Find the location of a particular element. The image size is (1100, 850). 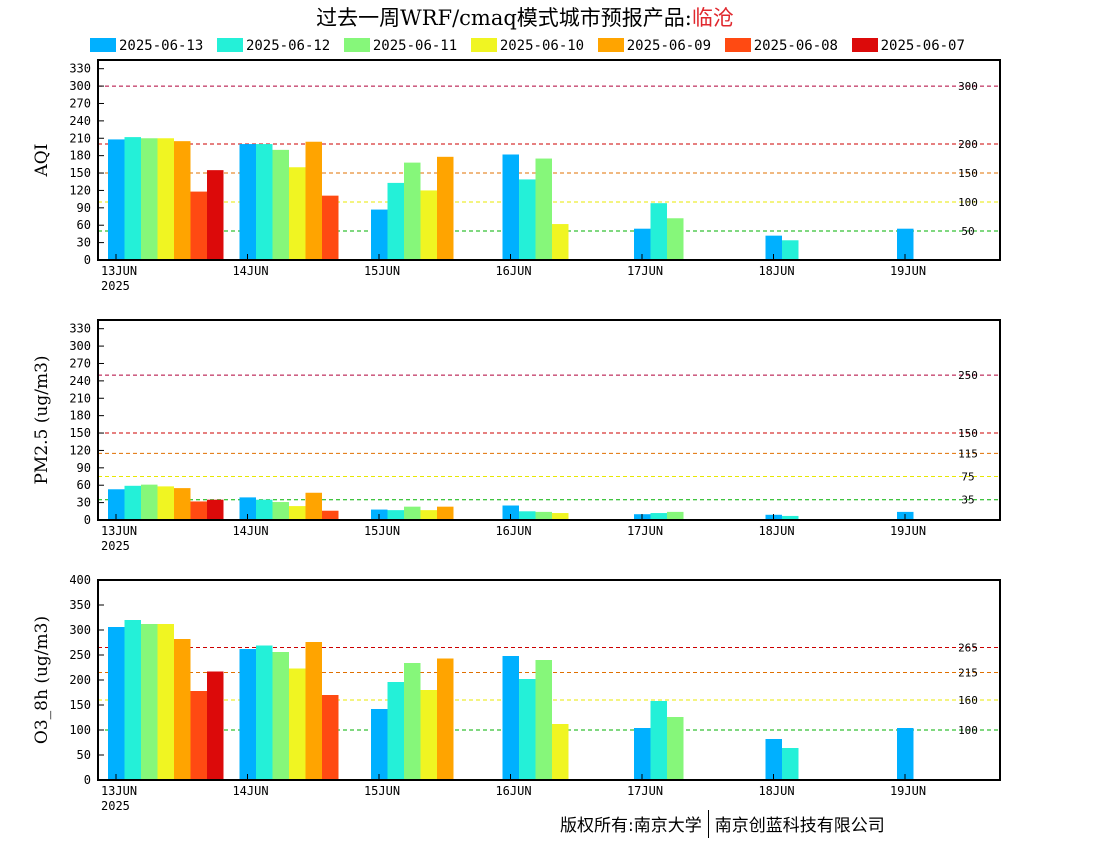

legend-label: 2025-06-07 is located at coordinates (922, 46).